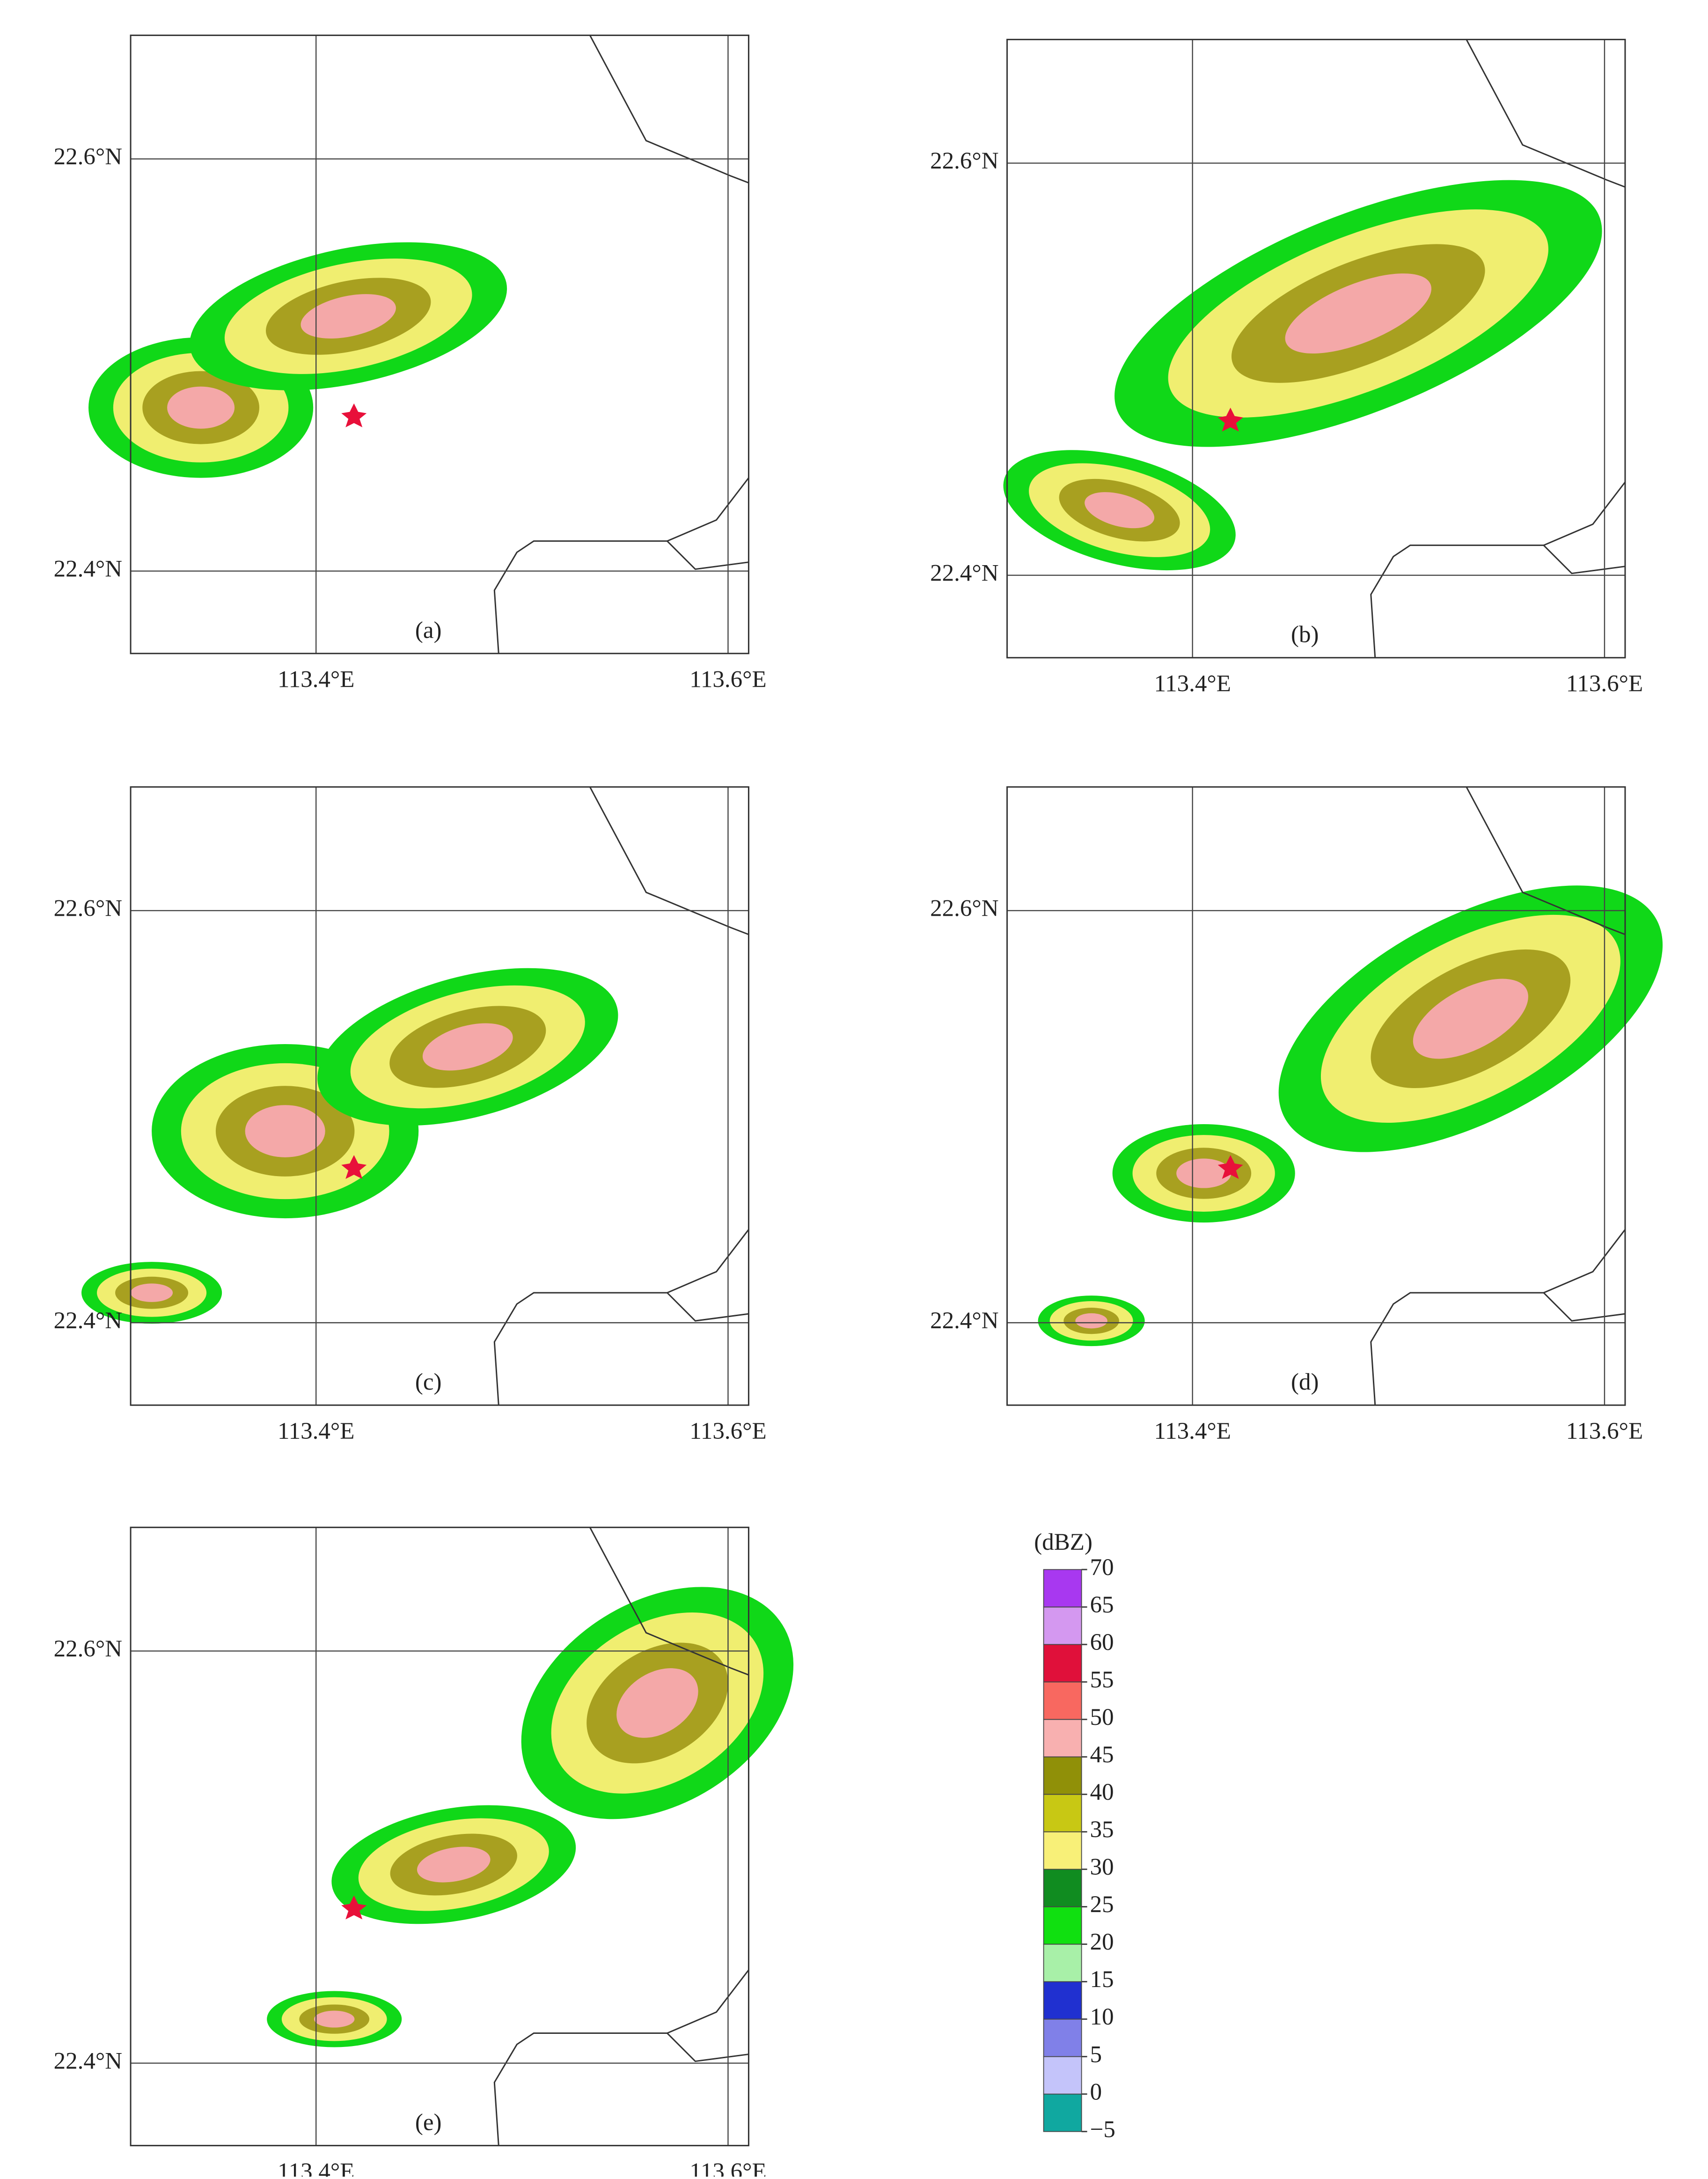 This screenshot has width=1708, height=2179. Describe the element at coordinates (1102, 2129) in the screenshot. I see `colorbar-label: −5` at that location.